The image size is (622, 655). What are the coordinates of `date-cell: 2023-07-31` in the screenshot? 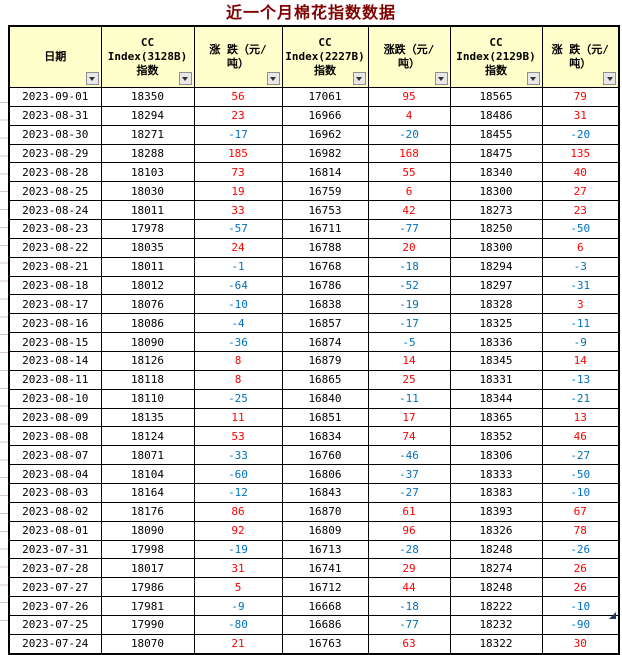 It's located at (55, 549).